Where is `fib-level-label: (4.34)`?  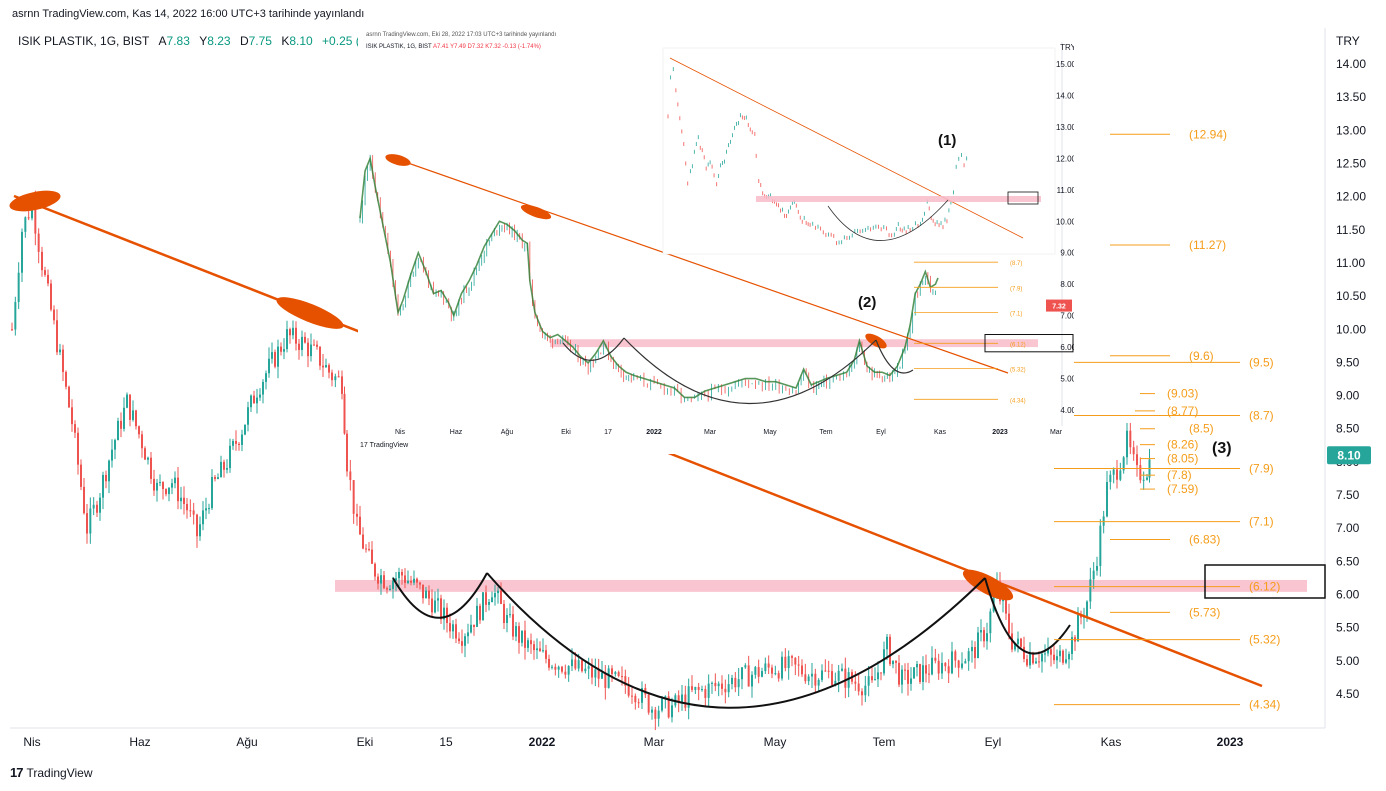 fib-level-label: (4.34) is located at coordinates (1264, 705).